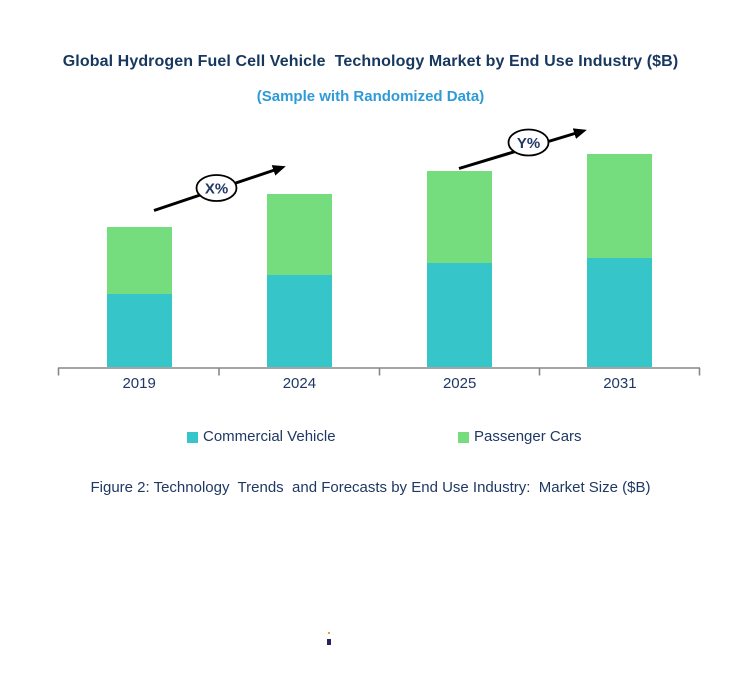 The image size is (741, 673). What do you see at coordinates (370, 96) in the screenshot?
I see `chart-subtitle: (Sample with Randomized Data)` at bounding box center [370, 96].